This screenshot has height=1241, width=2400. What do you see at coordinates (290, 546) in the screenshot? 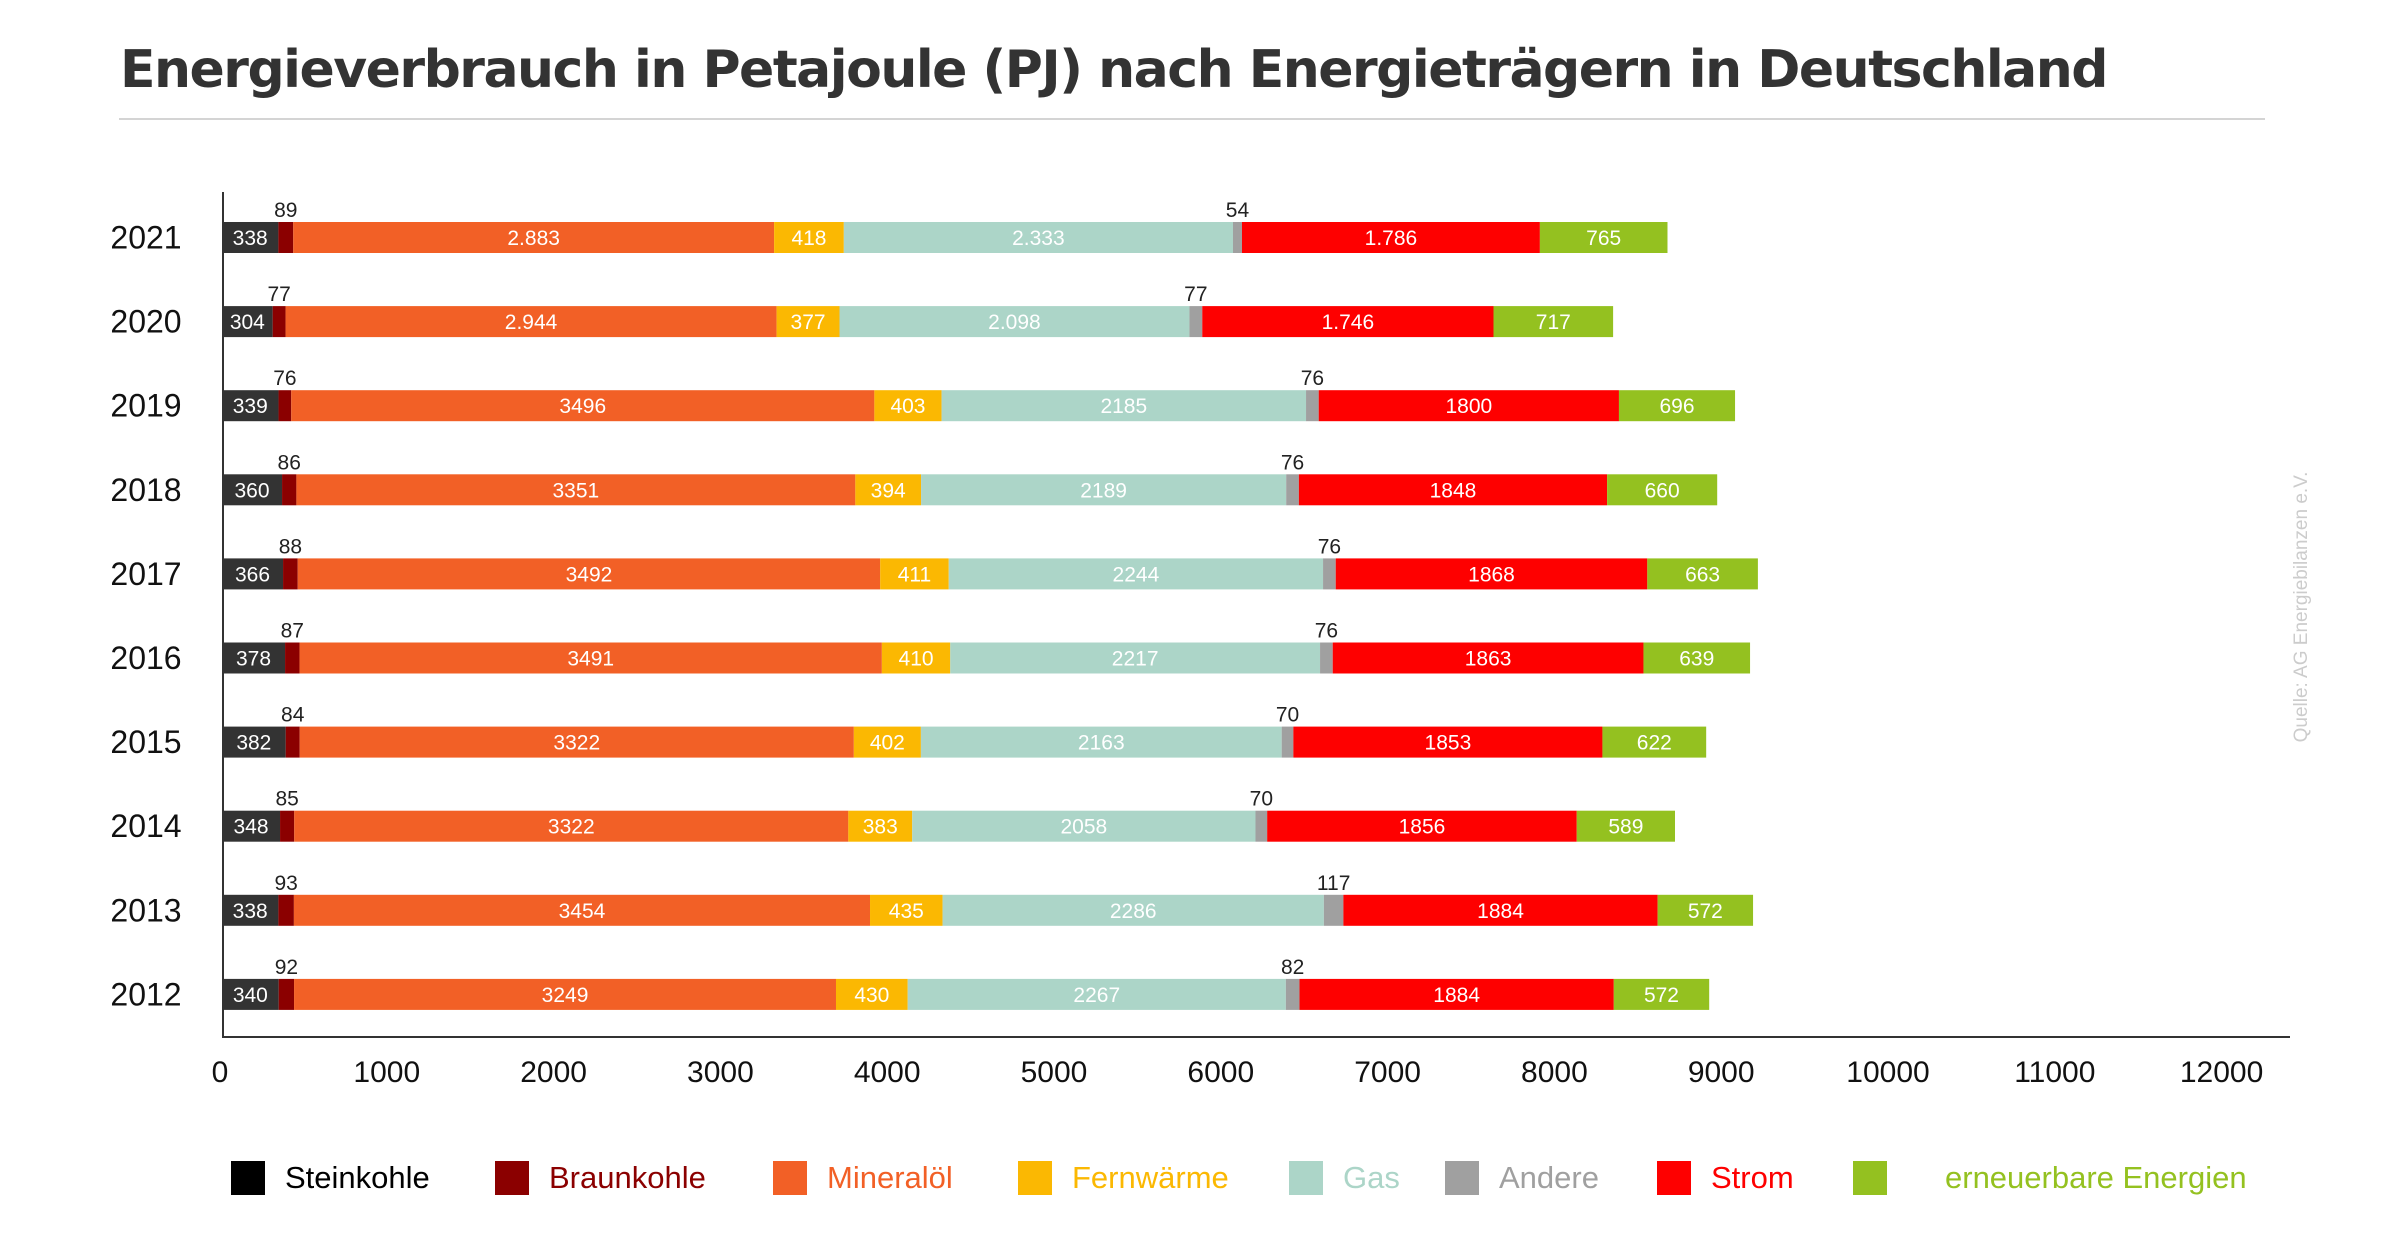
I see `data-label: 88` at bounding box center [290, 546].